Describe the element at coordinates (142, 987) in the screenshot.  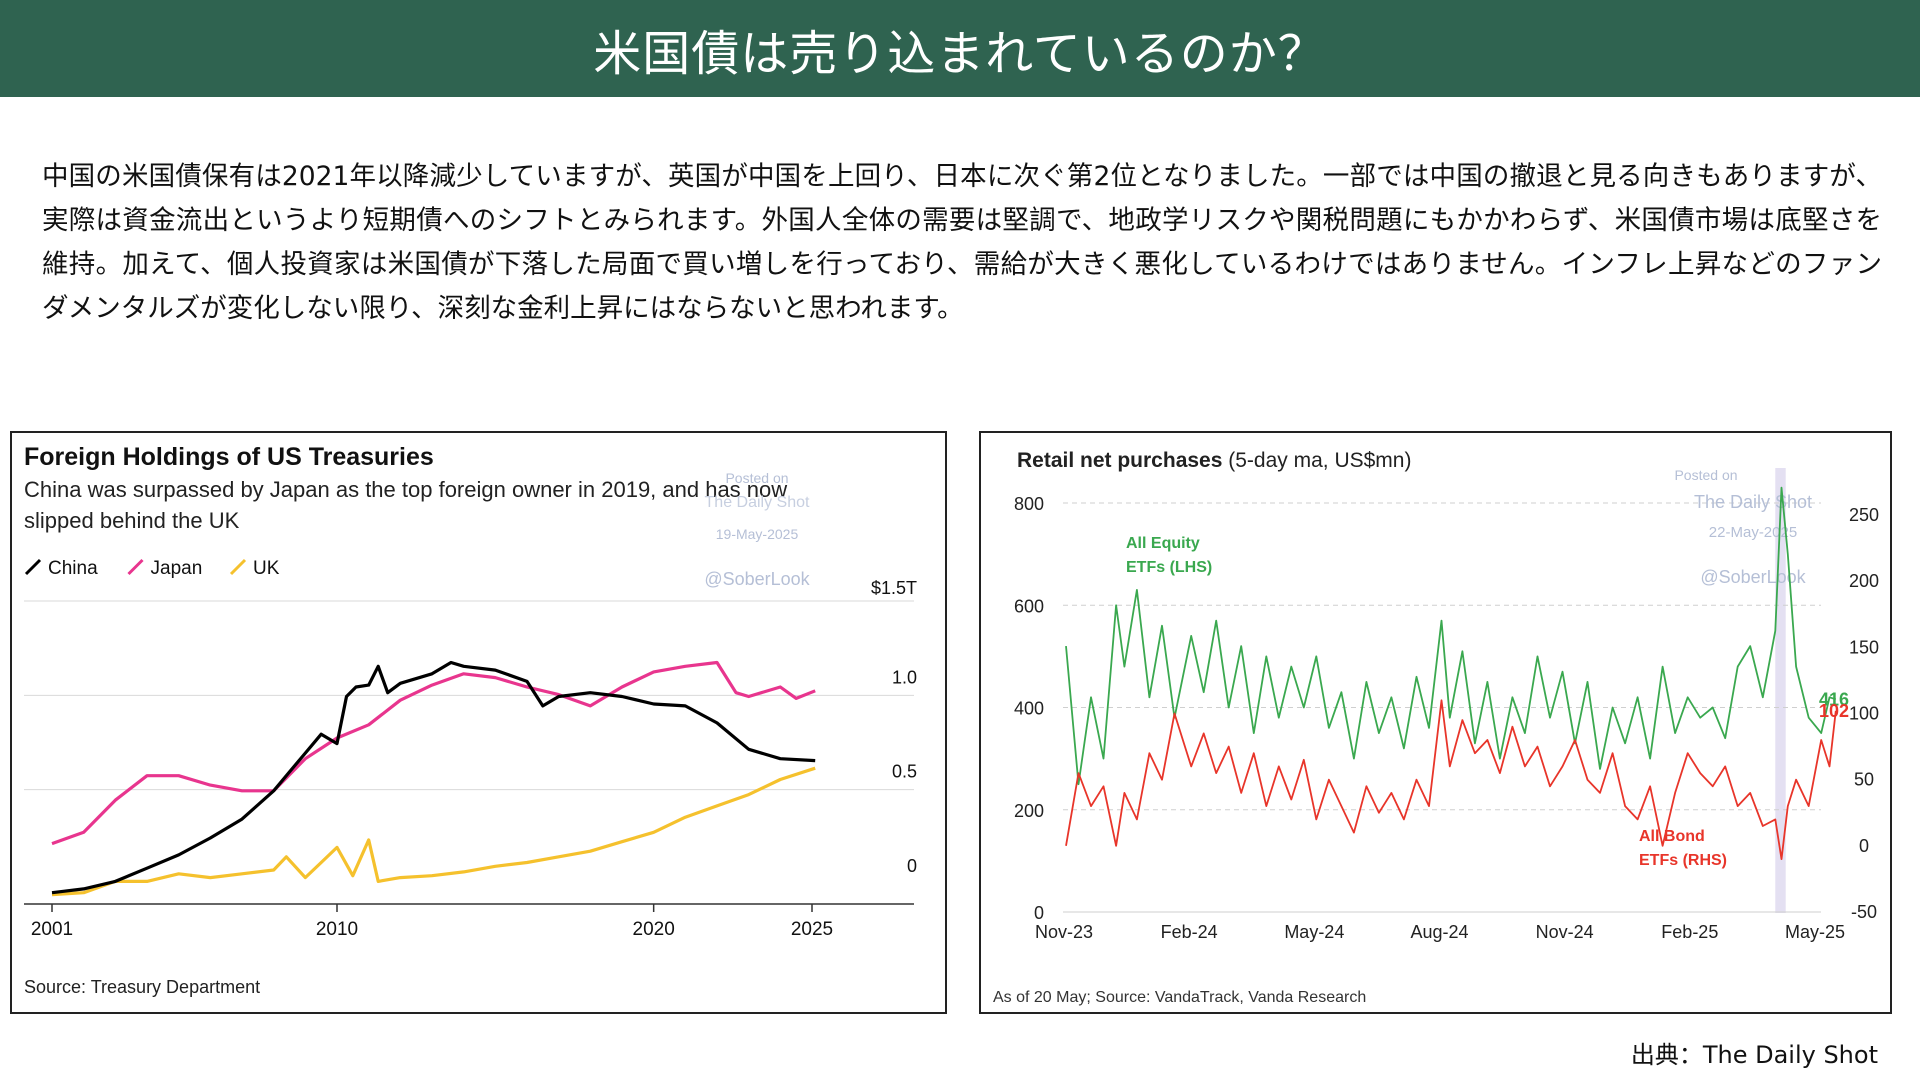
I see `chart-source: Source: Treasury Department` at that location.